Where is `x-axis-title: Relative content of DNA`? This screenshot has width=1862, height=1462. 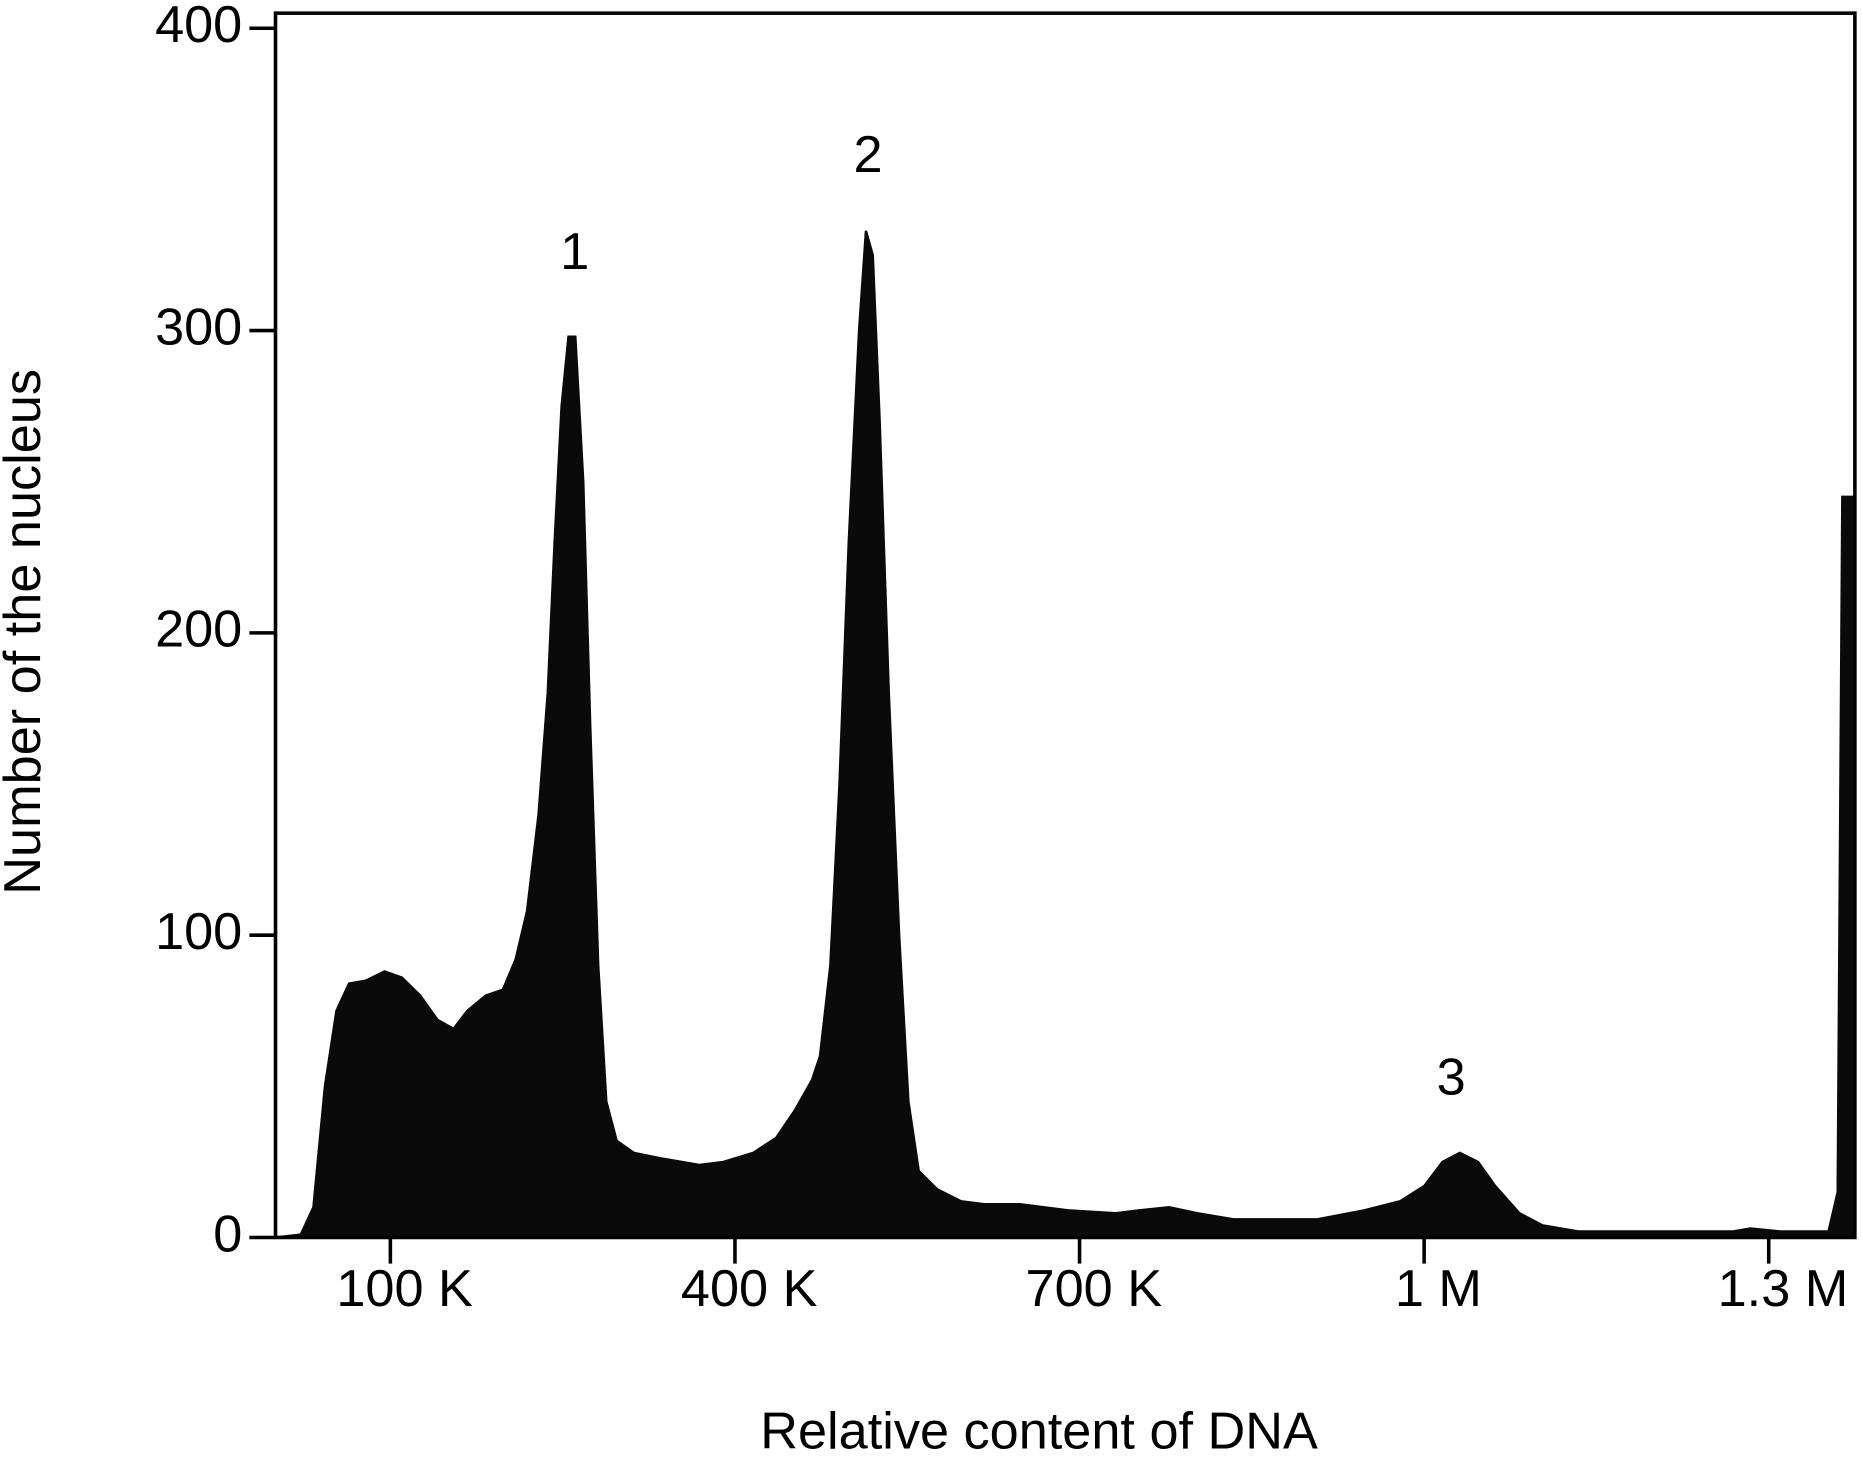
x-axis-title: Relative content of DNA is located at coordinates (1039, 1431).